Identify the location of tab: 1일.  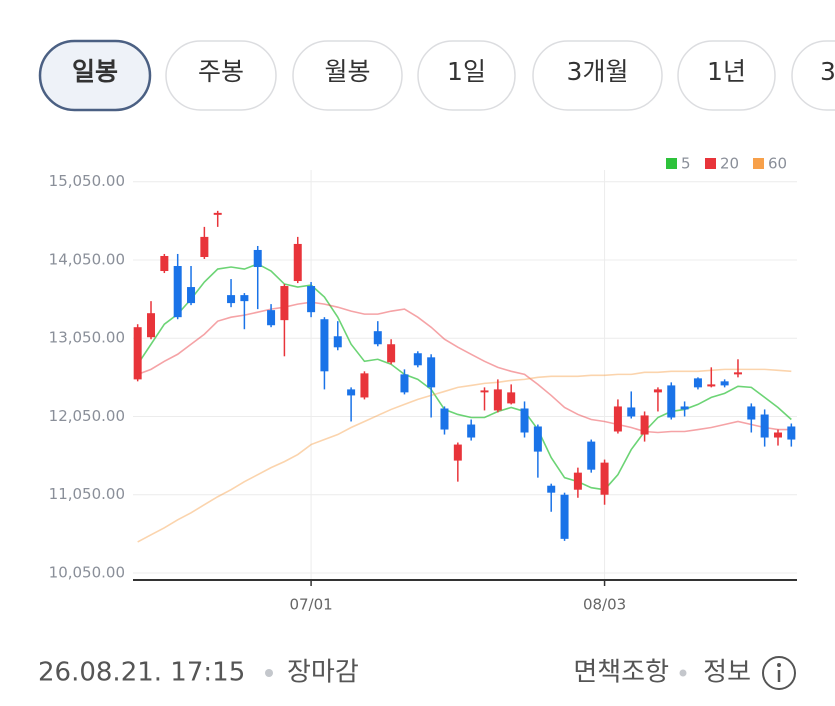
(466, 75).